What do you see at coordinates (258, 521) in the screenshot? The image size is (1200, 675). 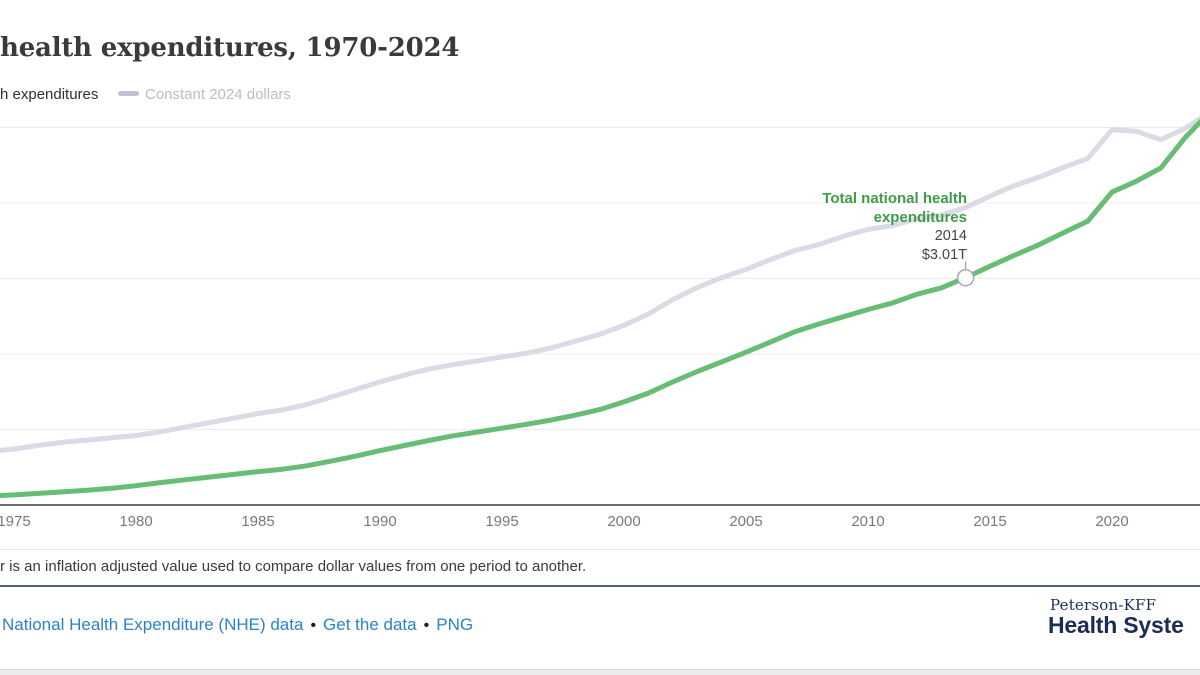 I see `x-tick-label: 1985` at bounding box center [258, 521].